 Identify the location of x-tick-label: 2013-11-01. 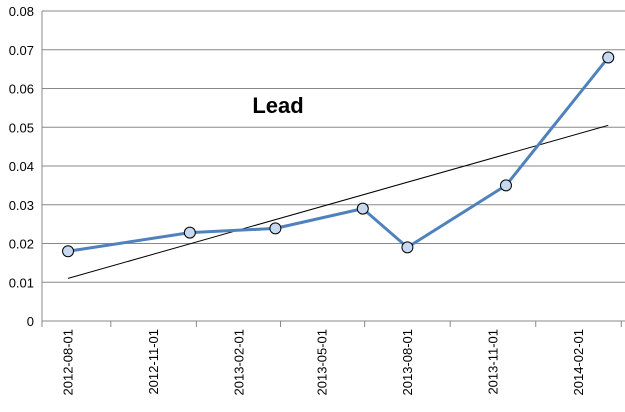
(492, 362).